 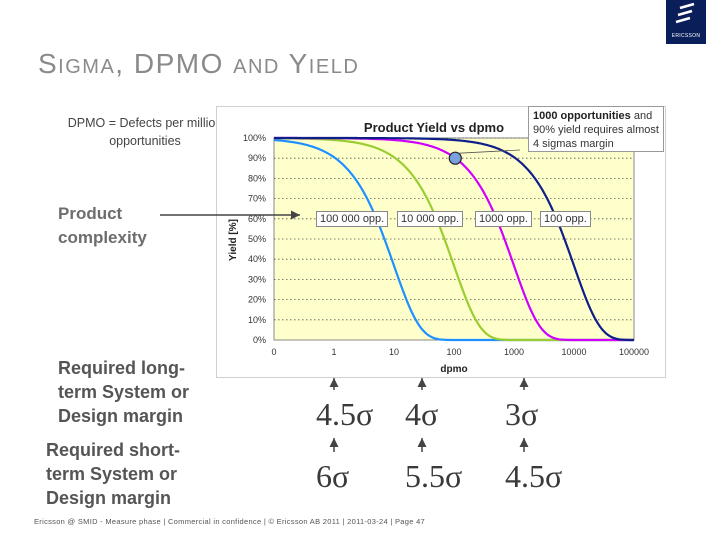 I want to click on long-term-sigma-2: 4σ, so click(x=422, y=414).